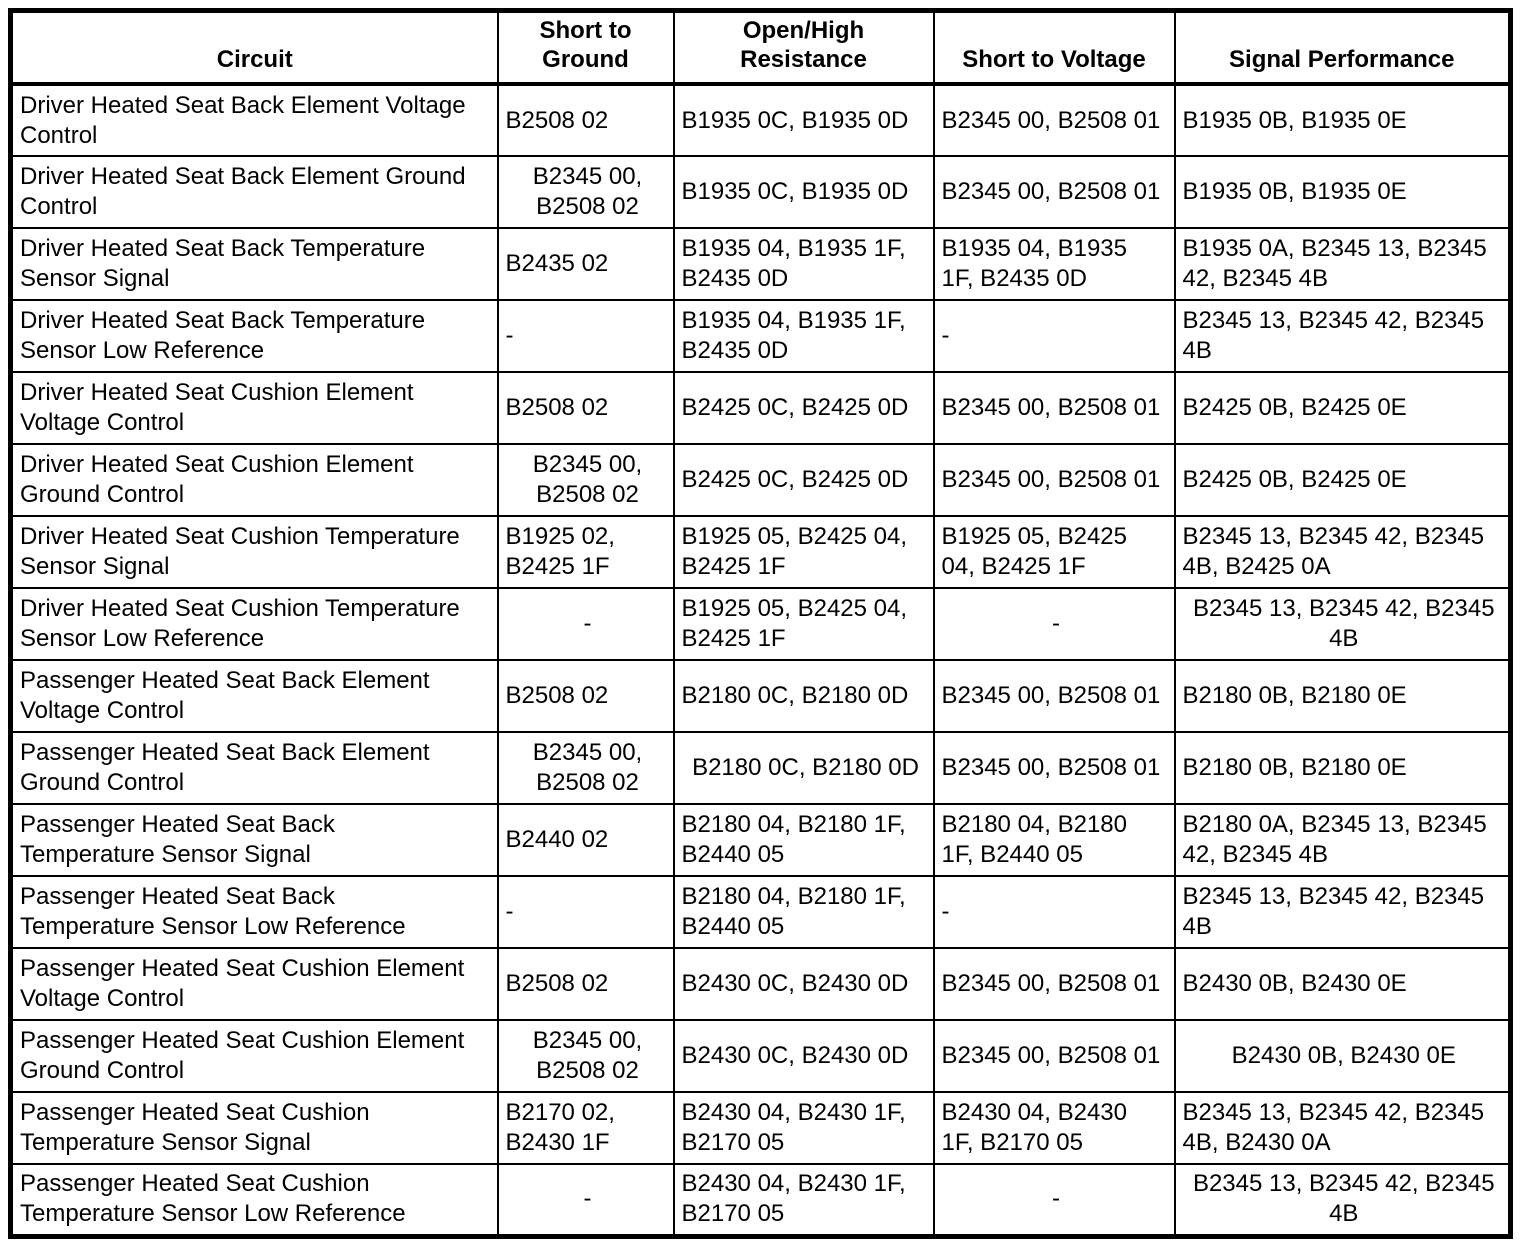 This screenshot has height=1244, width=1520. I want to click on cell-short-to-voltage: B2180 04, B2180 1F, B2440 05, so click(1054, 840).